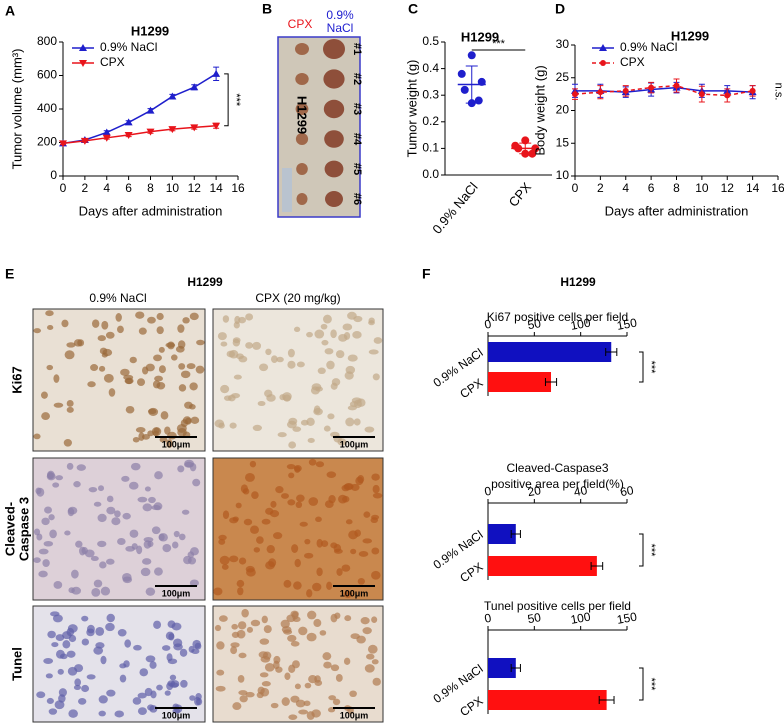  What do you see at coordinates (557, 606) in the screenshot?
I see `chart-title: Tunel positive cells per field` at bounding box center [557, 606].